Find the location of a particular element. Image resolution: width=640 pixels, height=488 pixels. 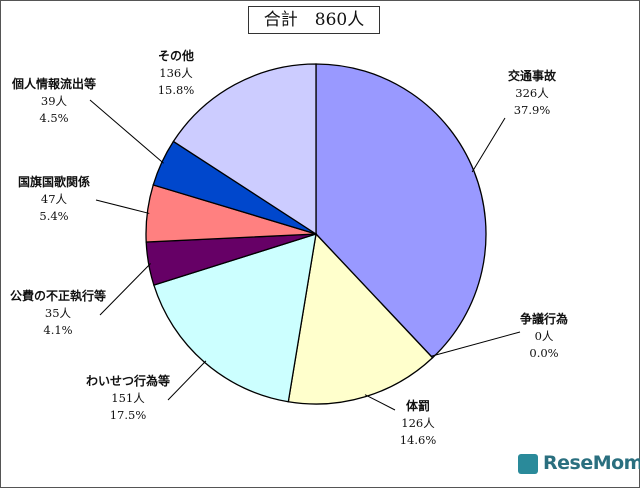

slice-3-count: 126人 is located at coordinates (418, 423).